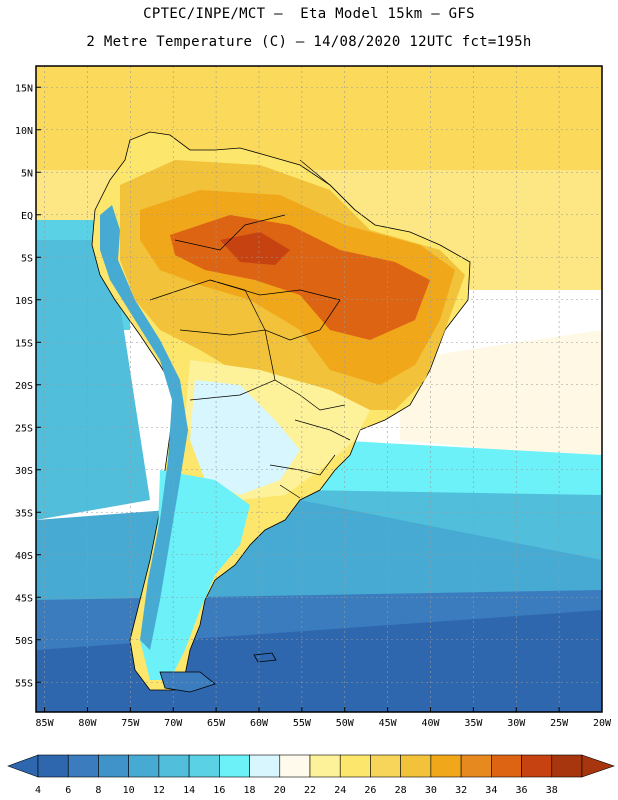 The height and width of the screenshot is (800, 618). What do you see at coordinates (68, 790) in the screenshot?
I see `colorbar-label: 6` at bounding box center [68, 790].